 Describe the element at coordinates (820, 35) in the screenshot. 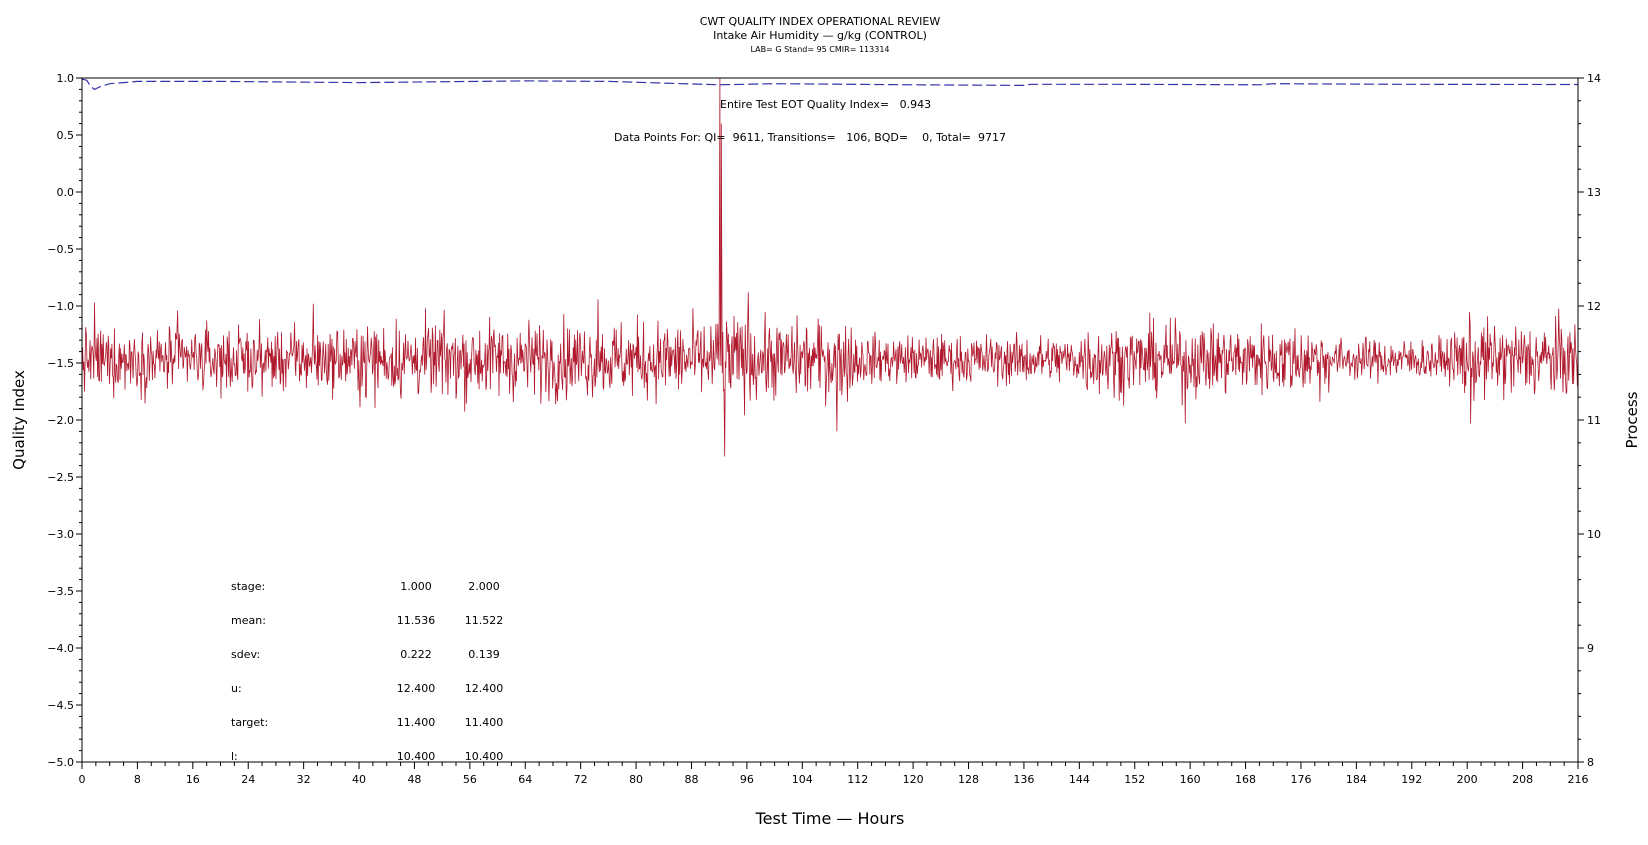

I see `chart-subtitle: Intake Air Humidity — g/kg (CONTROL)` at that location.